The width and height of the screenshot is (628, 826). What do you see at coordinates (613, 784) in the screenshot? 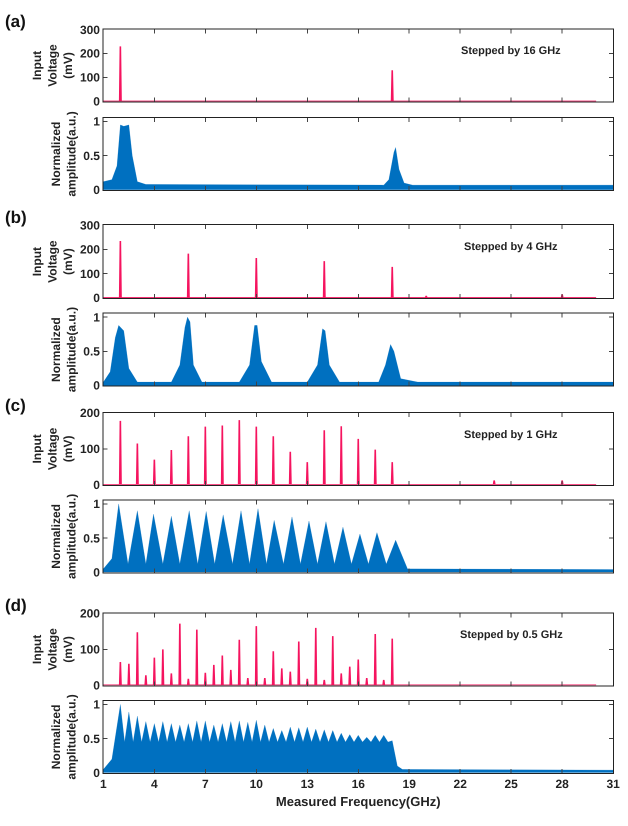
I see `x-tick-label: 31` at bounding box center [613, 784].